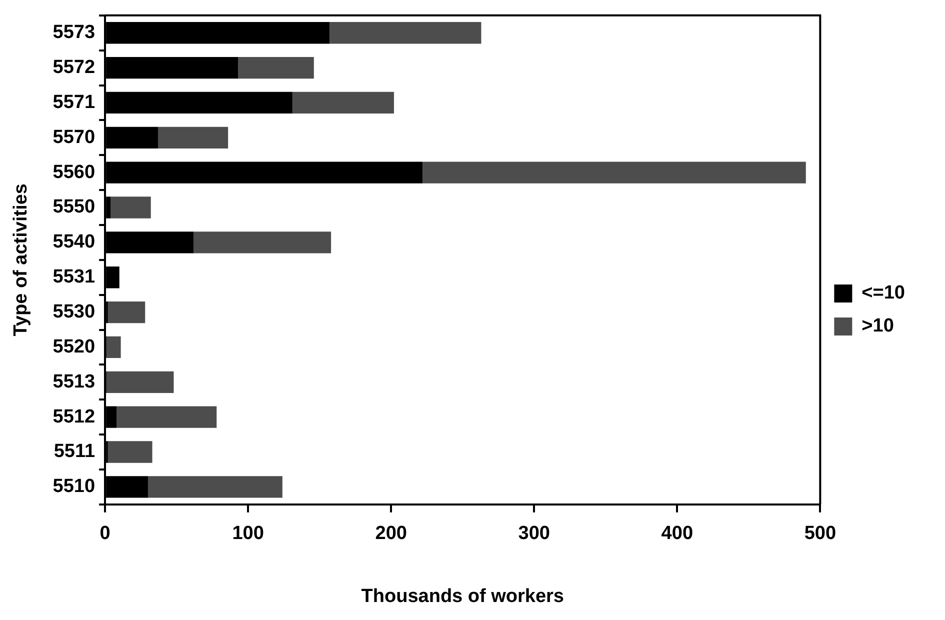 This screenshot has width=945, height=620. I want to click on legend-label: <=10, so click(884, 293).